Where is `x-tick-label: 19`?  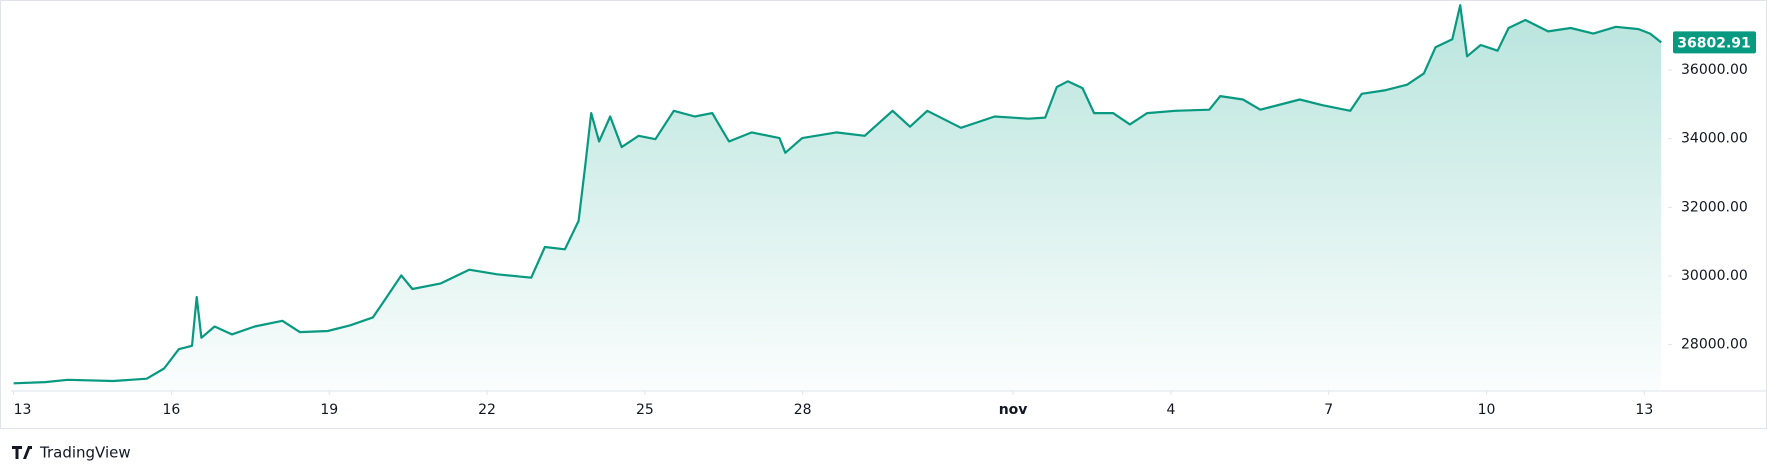
x-tick-label: 19 is located at coordinates (329, 410).